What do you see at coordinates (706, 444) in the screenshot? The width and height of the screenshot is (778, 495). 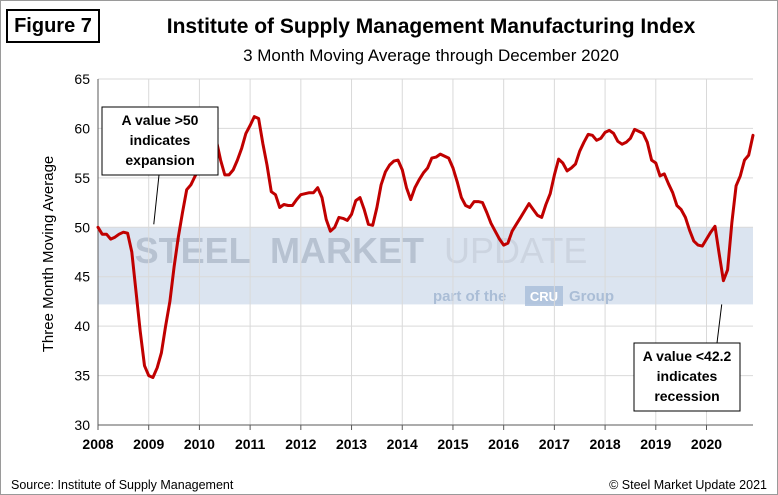 I see `x-tick-label: 2020` at bounding box center [706, 444].